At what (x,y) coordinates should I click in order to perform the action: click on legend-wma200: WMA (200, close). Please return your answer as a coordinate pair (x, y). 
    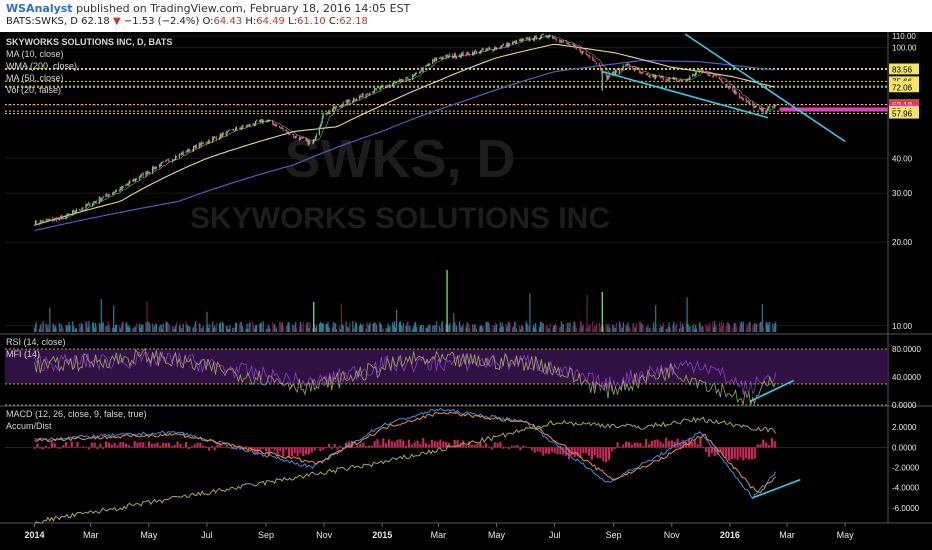
    Looking at the image, I should click on (41, 66).